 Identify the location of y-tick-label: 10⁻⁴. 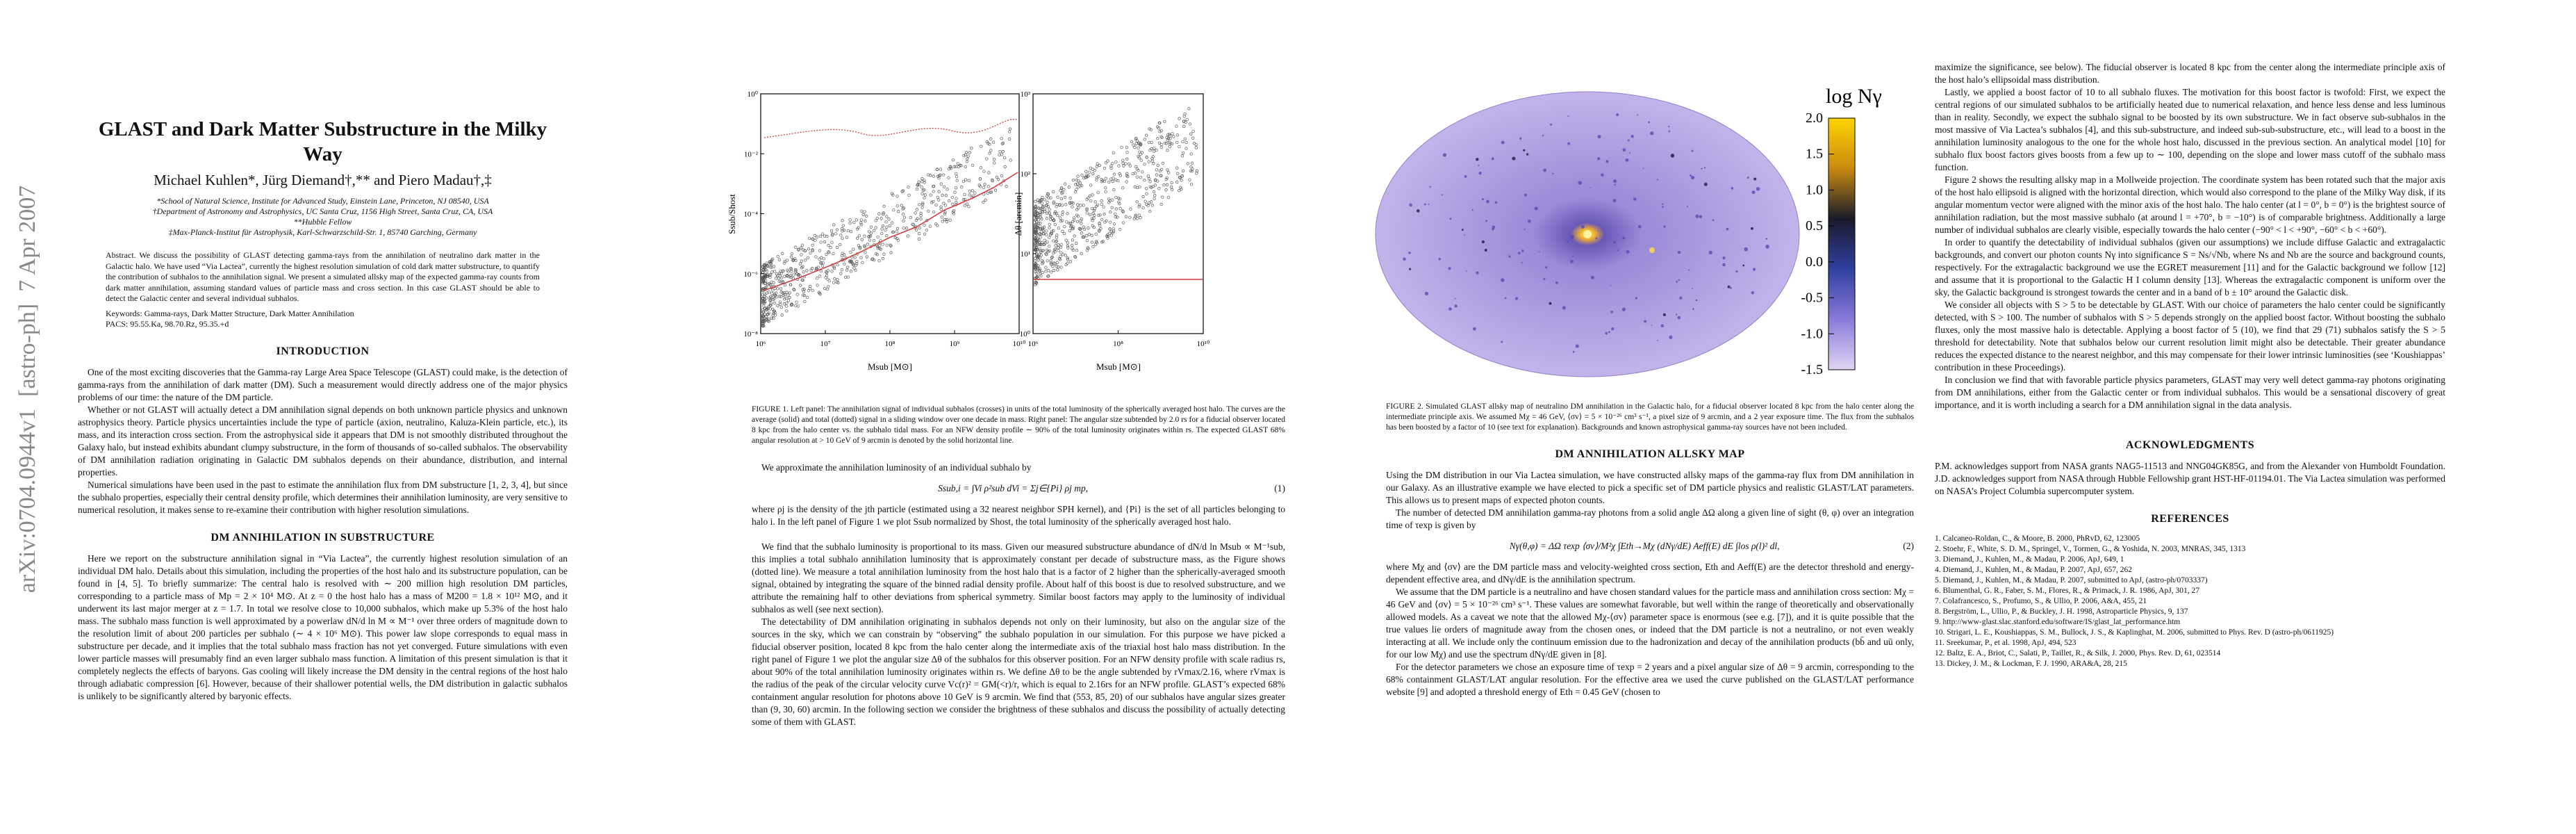
(751, 215).